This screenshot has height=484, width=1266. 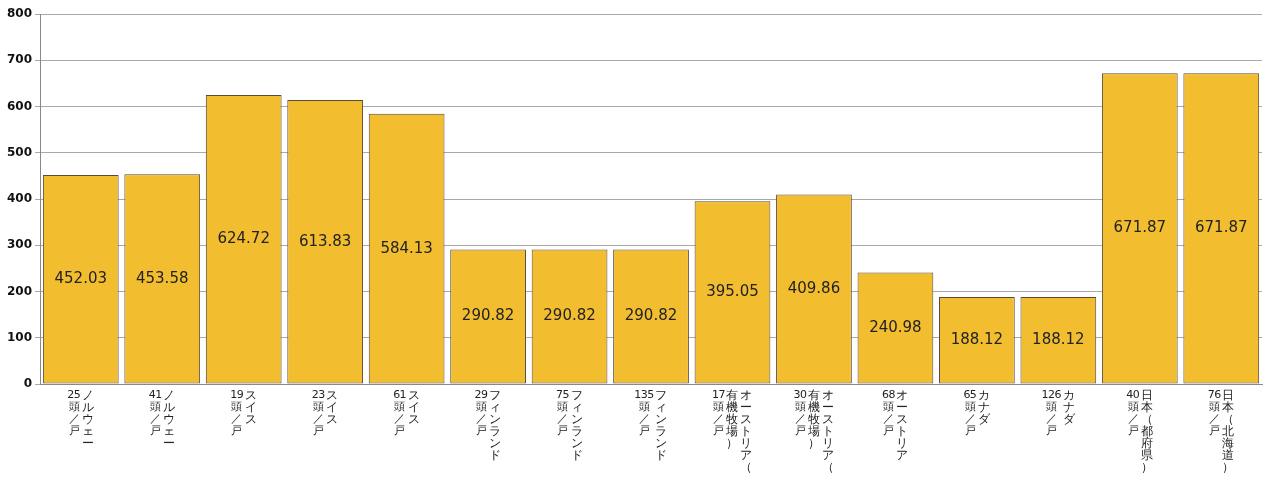 What do you see at coordinates (406, 247) in the screenshot?
I see `data-label: 584.13` at bounding box center [406, 247].